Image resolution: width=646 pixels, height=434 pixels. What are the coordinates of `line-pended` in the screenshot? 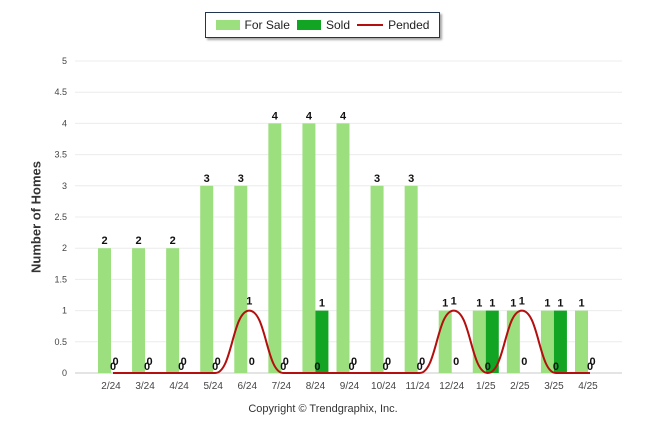 It's located at (351, 342).